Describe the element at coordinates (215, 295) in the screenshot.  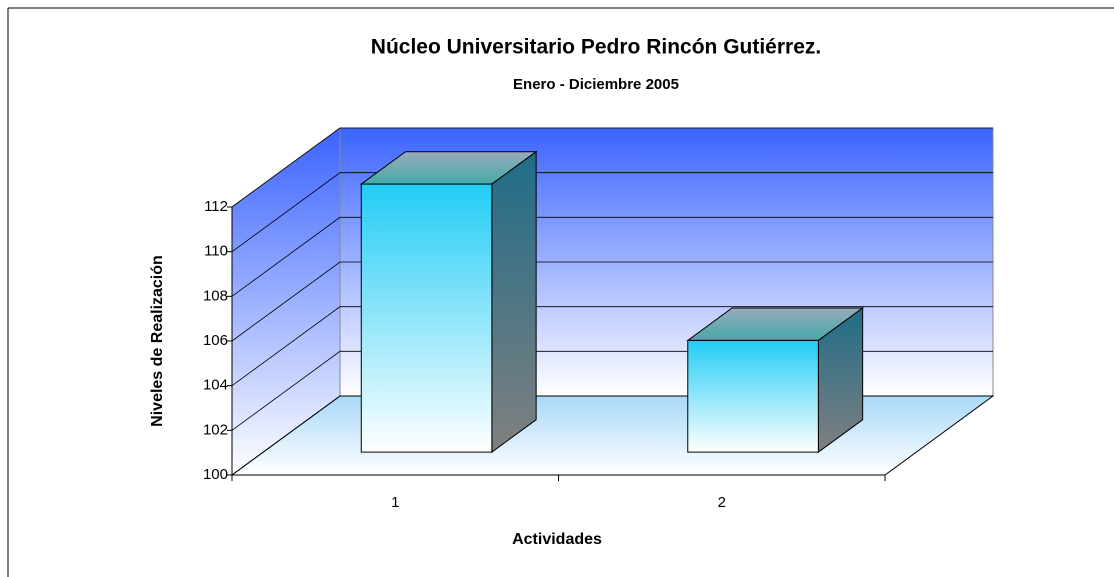
I see `y-tick-label: 108` at that location.